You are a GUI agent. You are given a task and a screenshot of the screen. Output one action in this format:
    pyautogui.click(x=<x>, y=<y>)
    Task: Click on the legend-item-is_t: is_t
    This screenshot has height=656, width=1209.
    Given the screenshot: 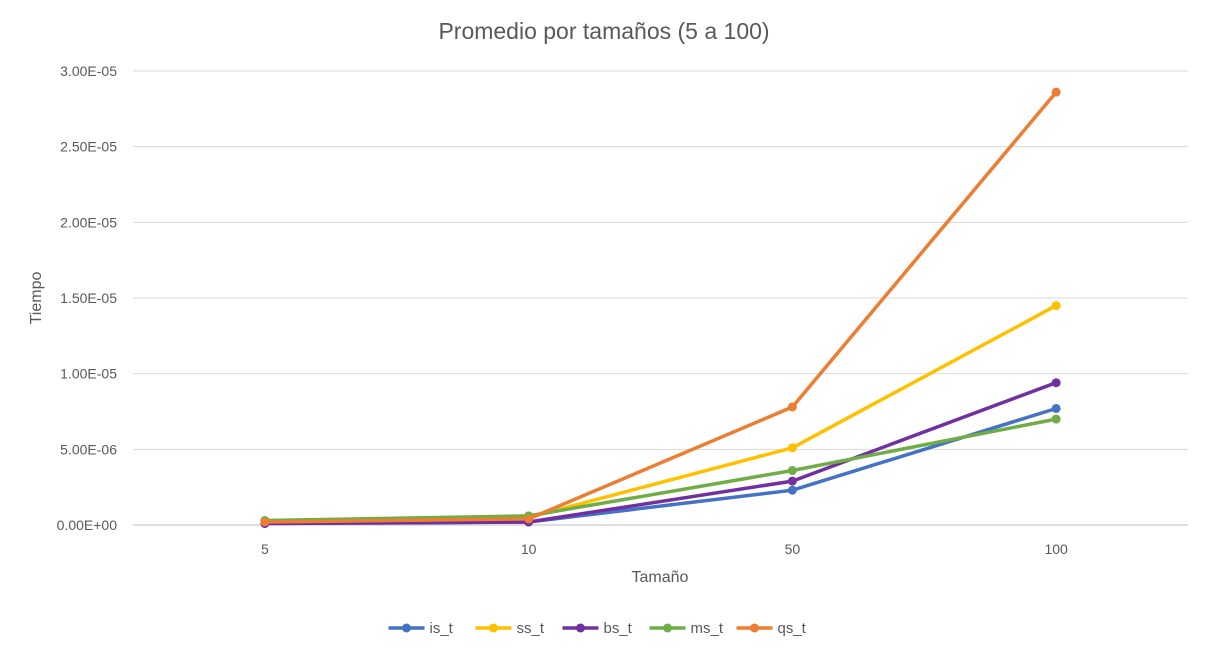 What is the action you would take?
    pyautogui.click(x=421, y=628)
    